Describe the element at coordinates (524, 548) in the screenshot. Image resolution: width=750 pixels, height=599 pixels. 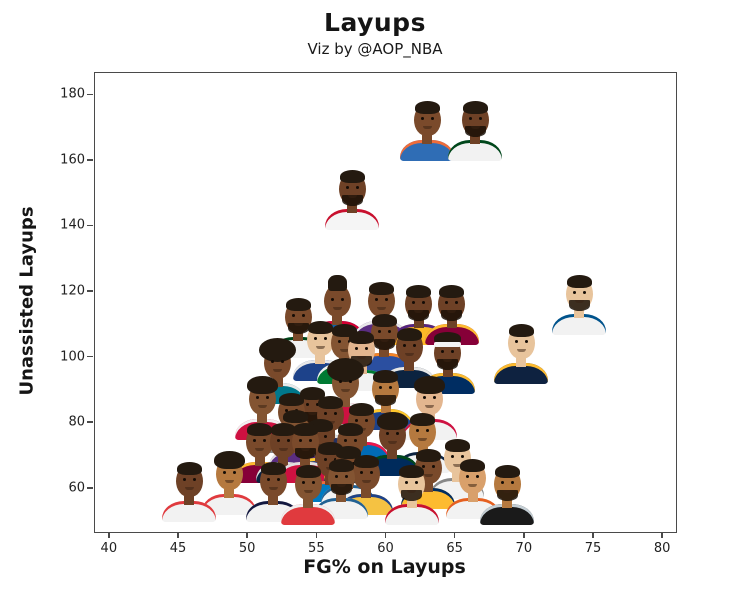
I see `x-tick-label: 70` at that location.